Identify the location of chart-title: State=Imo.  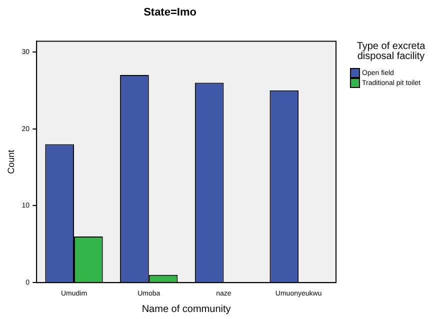
(170, 12).